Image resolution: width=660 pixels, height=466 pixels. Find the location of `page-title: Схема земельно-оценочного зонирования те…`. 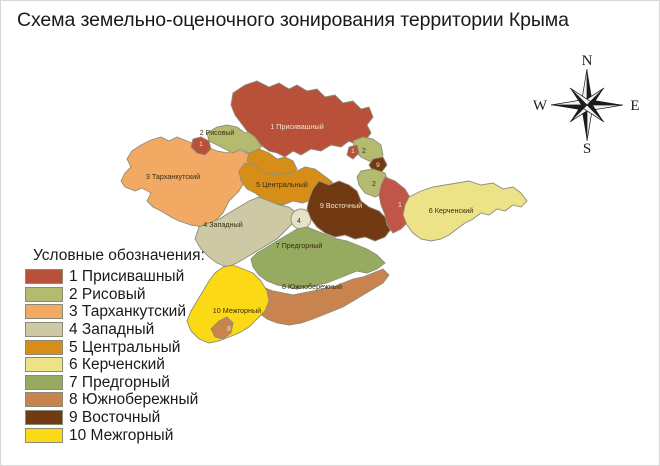

page-title: Схема земельно-оценочного зонирования те… is located at coordinates (293, 20).